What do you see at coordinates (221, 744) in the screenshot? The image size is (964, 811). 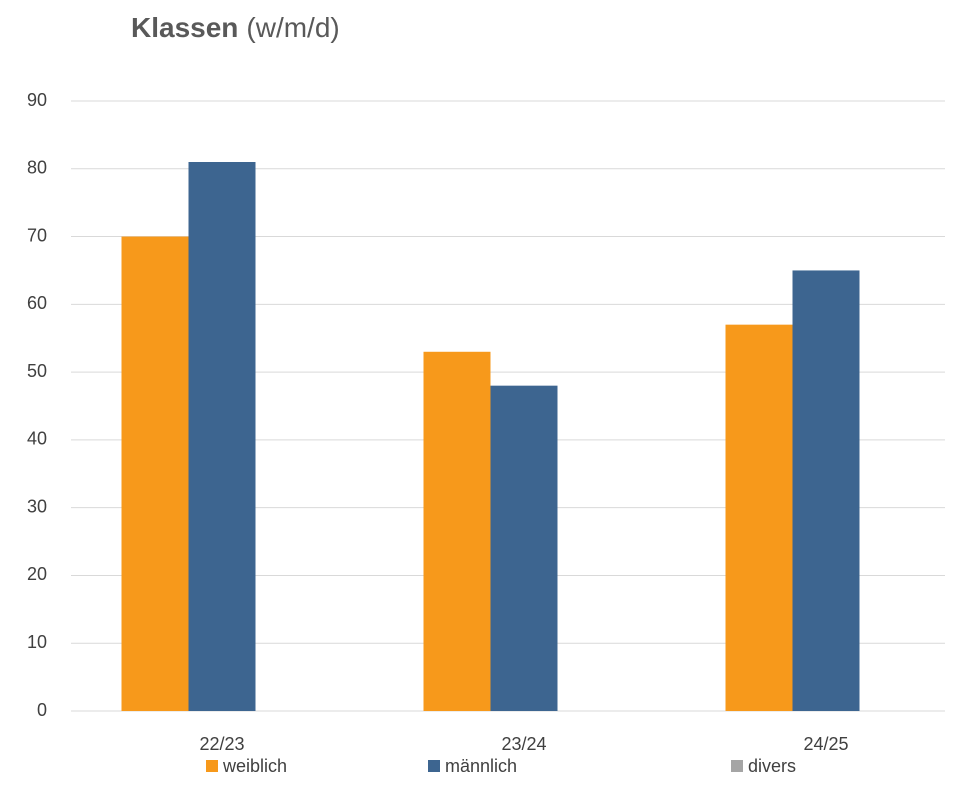 I see `x-tick-label: 22/23` at bounding box center [221, 744].